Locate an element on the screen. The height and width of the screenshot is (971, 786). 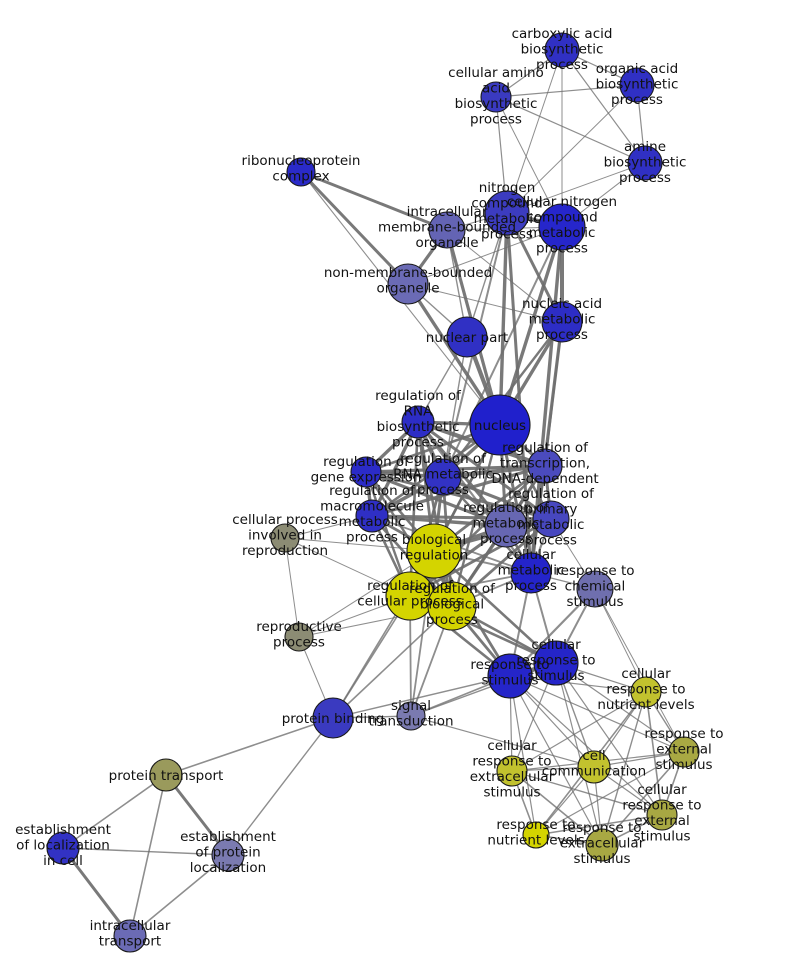
graph-node-label: amine biosynthetic process is located at coordinates (645, 162).